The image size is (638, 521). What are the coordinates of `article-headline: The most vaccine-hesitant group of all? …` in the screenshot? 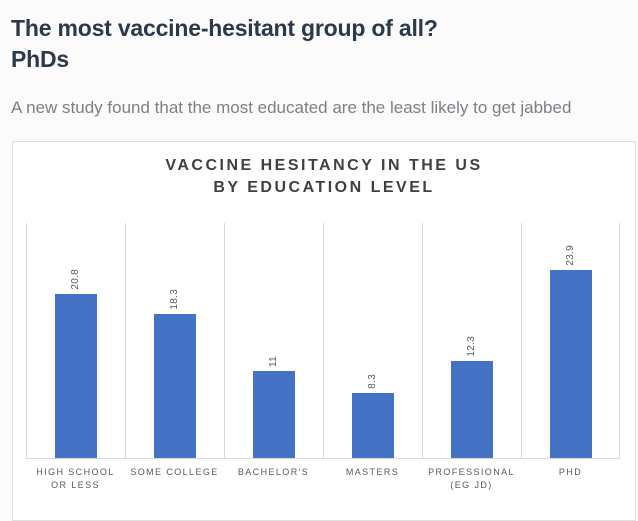 It's located at (224, 43).